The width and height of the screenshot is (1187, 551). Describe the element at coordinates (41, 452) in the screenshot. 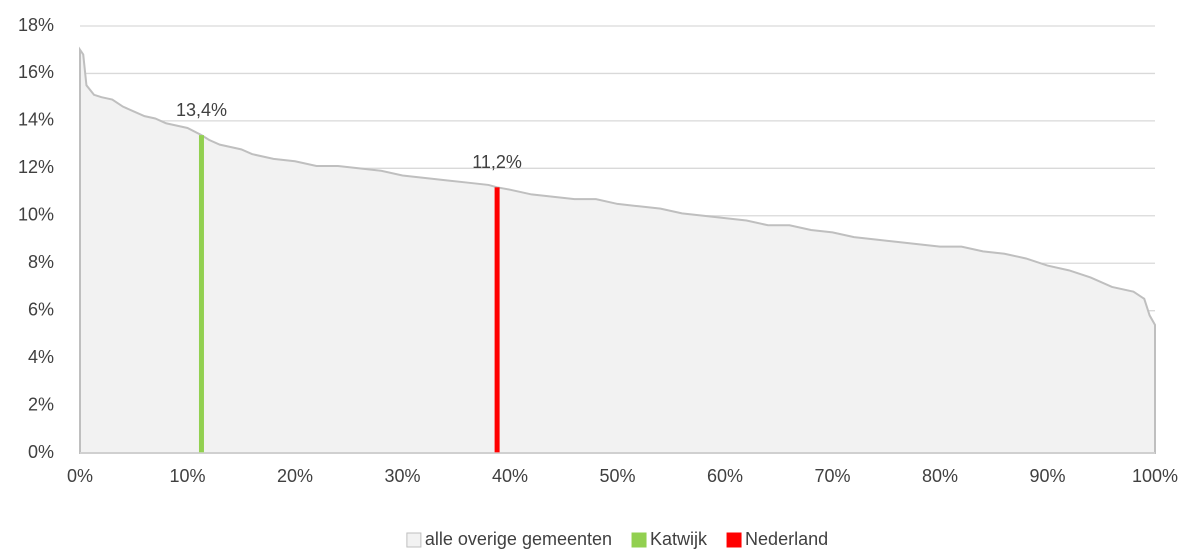

I see `y-tick-label: 0%` at that location.